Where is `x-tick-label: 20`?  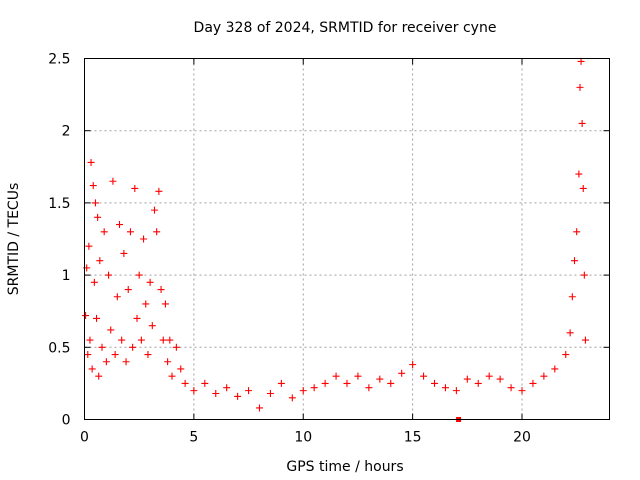 x-tick-label: 20 is located at coordinates (522, 438).